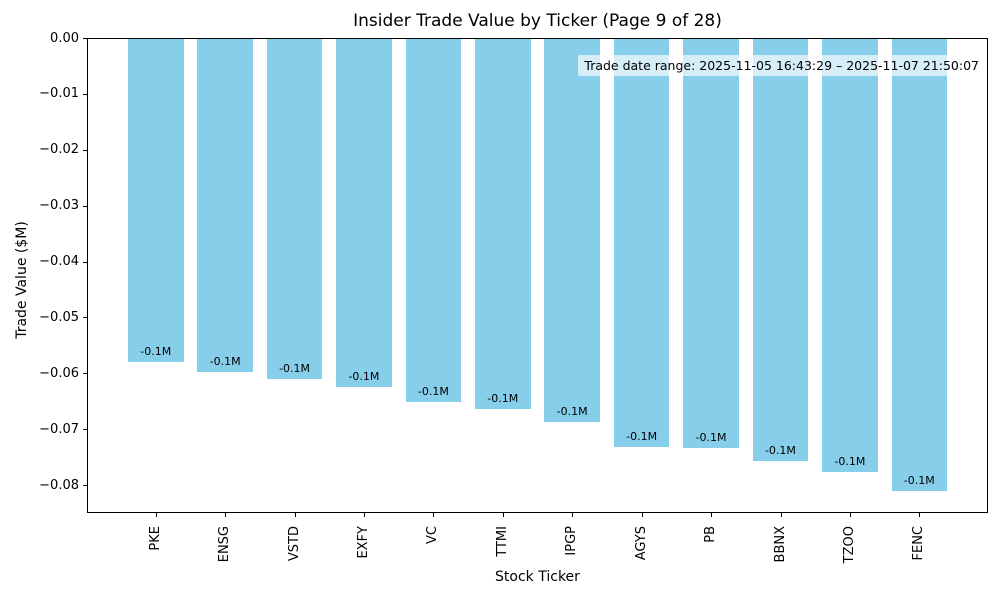  Describe the element at coordinates (59, 317) in the screenshot. I see `y-tick-label: −0.05` at that location.